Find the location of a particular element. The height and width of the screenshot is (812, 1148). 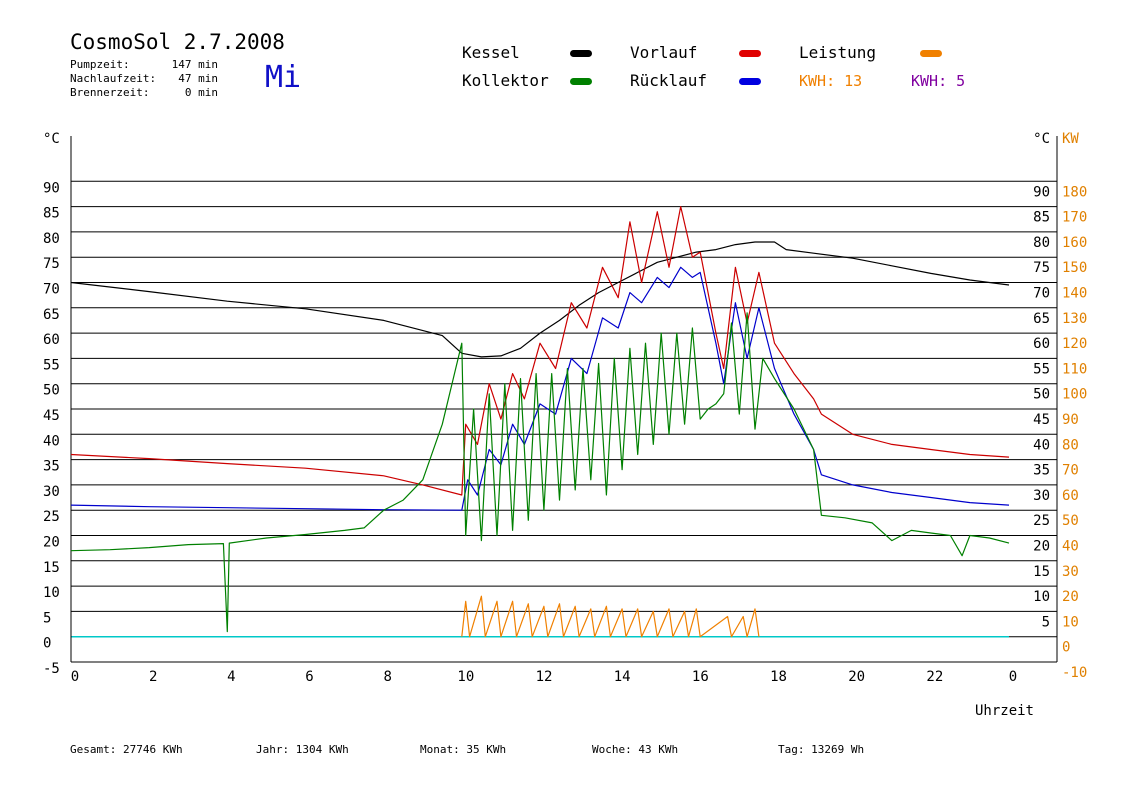

y-tick-label-right-power: 80 is located at coordinates (1070, 445).